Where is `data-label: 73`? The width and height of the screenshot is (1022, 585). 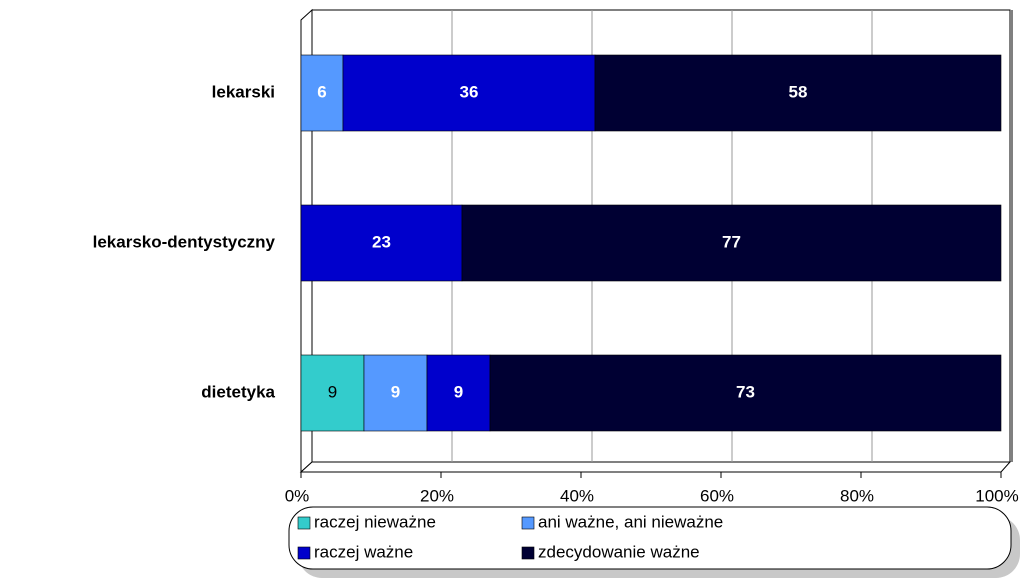
data-label: 73 is located at coordinates (745, 391).